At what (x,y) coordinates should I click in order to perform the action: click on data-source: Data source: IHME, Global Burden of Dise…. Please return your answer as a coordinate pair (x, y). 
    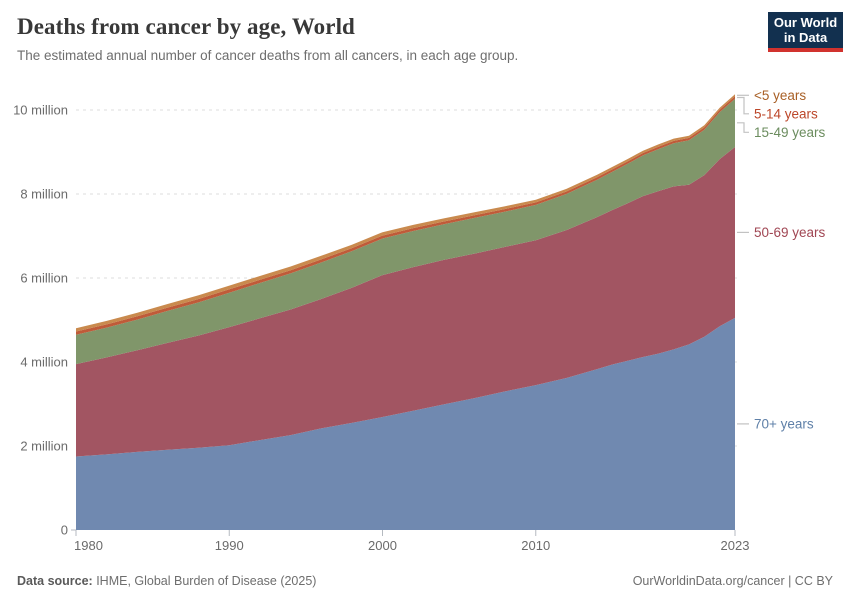
    Looking at the image, I should click on (166, 581).